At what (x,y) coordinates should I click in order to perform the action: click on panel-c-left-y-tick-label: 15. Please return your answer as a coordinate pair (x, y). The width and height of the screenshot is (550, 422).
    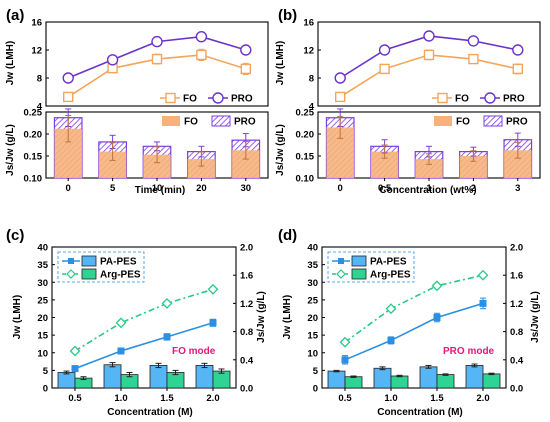
    Looking at the image, I should click on (42, 336).